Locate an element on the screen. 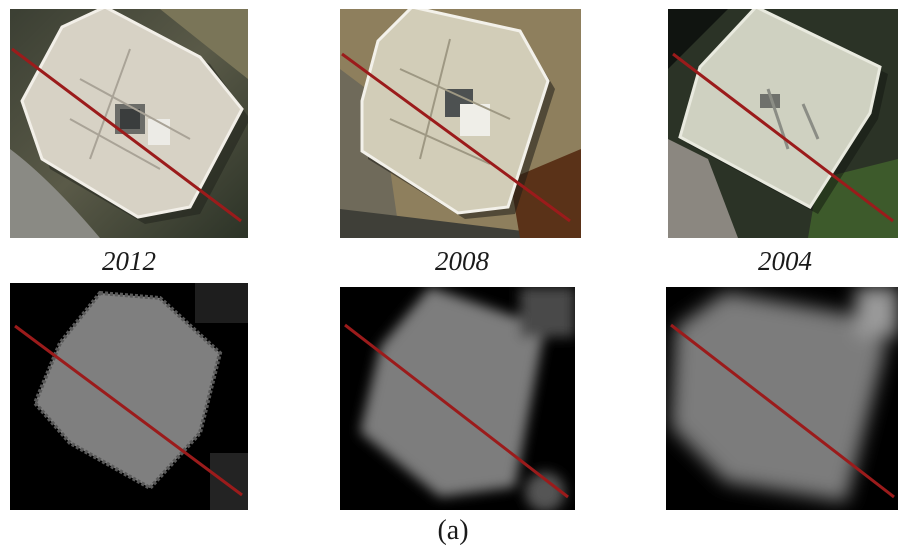 The width and height of the screenshot is (901, 554). dsm-image-2012 is located at coordinates (129, 396).